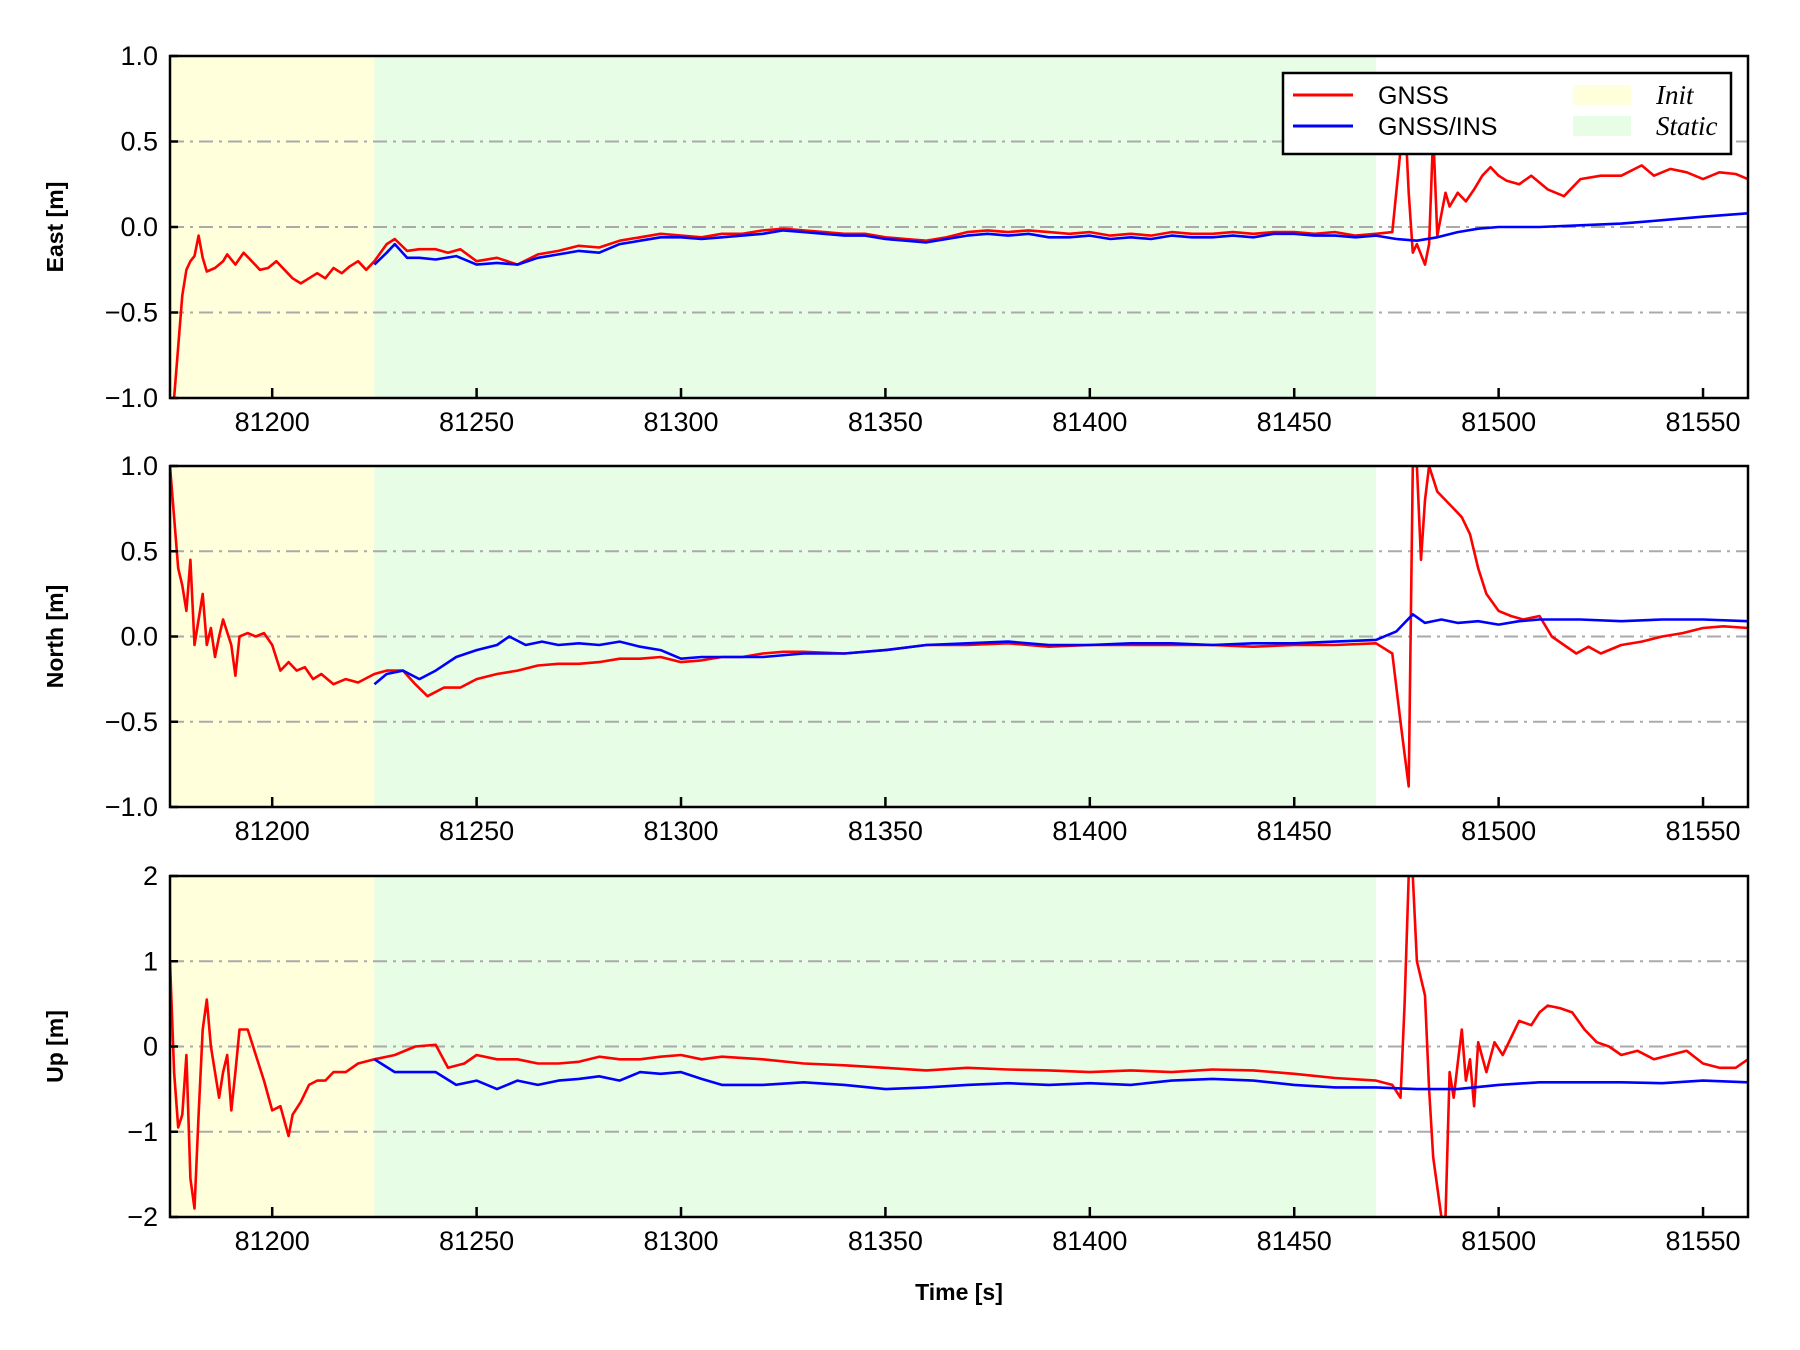 This screenshot has height=1350, width=1800. What do you see at coordinates (1687, 126) in the screenshot?
I see `legend-label: Static` at bounding box center [1687, 126].